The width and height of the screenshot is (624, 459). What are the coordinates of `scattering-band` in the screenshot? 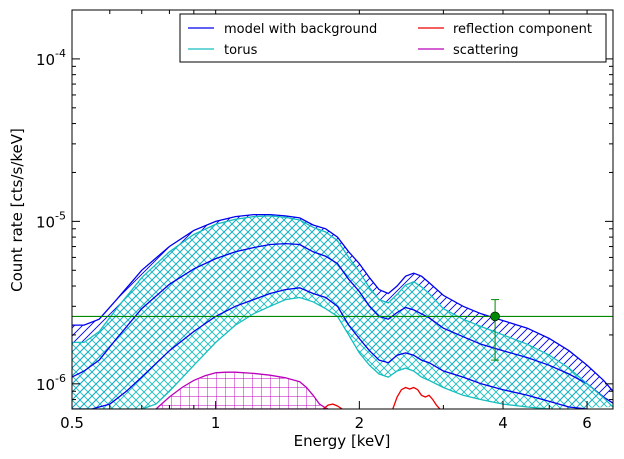 It's located at (242, 390).